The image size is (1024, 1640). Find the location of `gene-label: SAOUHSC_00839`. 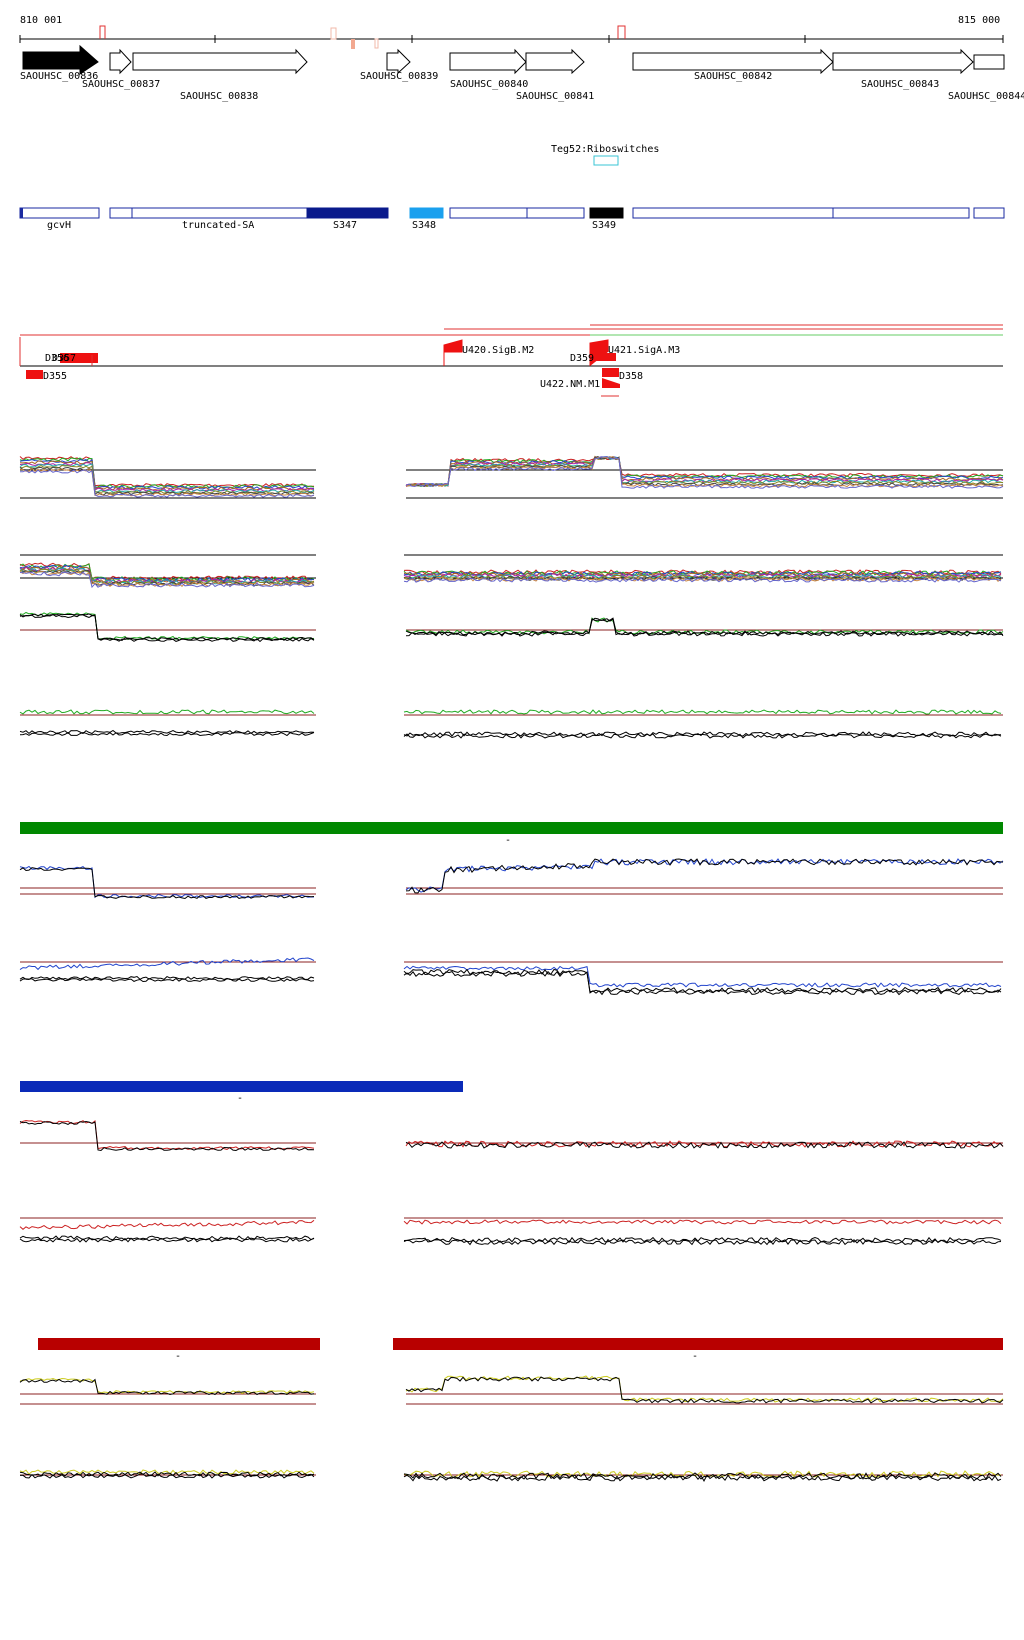

gene-label: SAOUHSC_00839 is located at coordinates (399, 76).